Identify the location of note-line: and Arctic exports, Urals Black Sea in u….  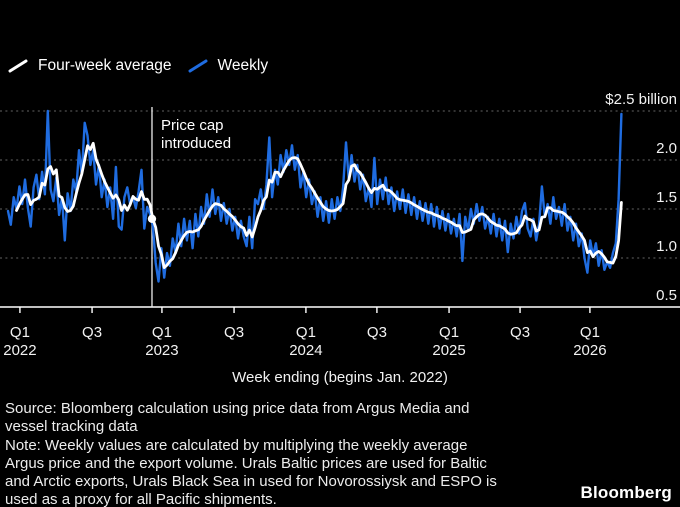
(251, 482).